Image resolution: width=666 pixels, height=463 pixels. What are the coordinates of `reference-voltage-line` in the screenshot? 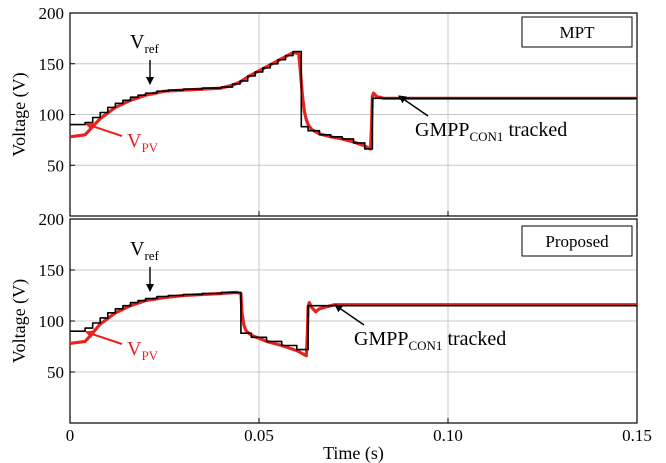 It's located at (353, 321).